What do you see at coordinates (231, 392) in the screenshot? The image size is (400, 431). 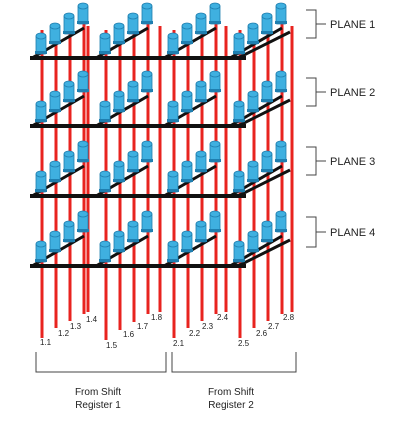 I see `shift-register-2-label-line1: From Shift` at bounding box center [231, 392].